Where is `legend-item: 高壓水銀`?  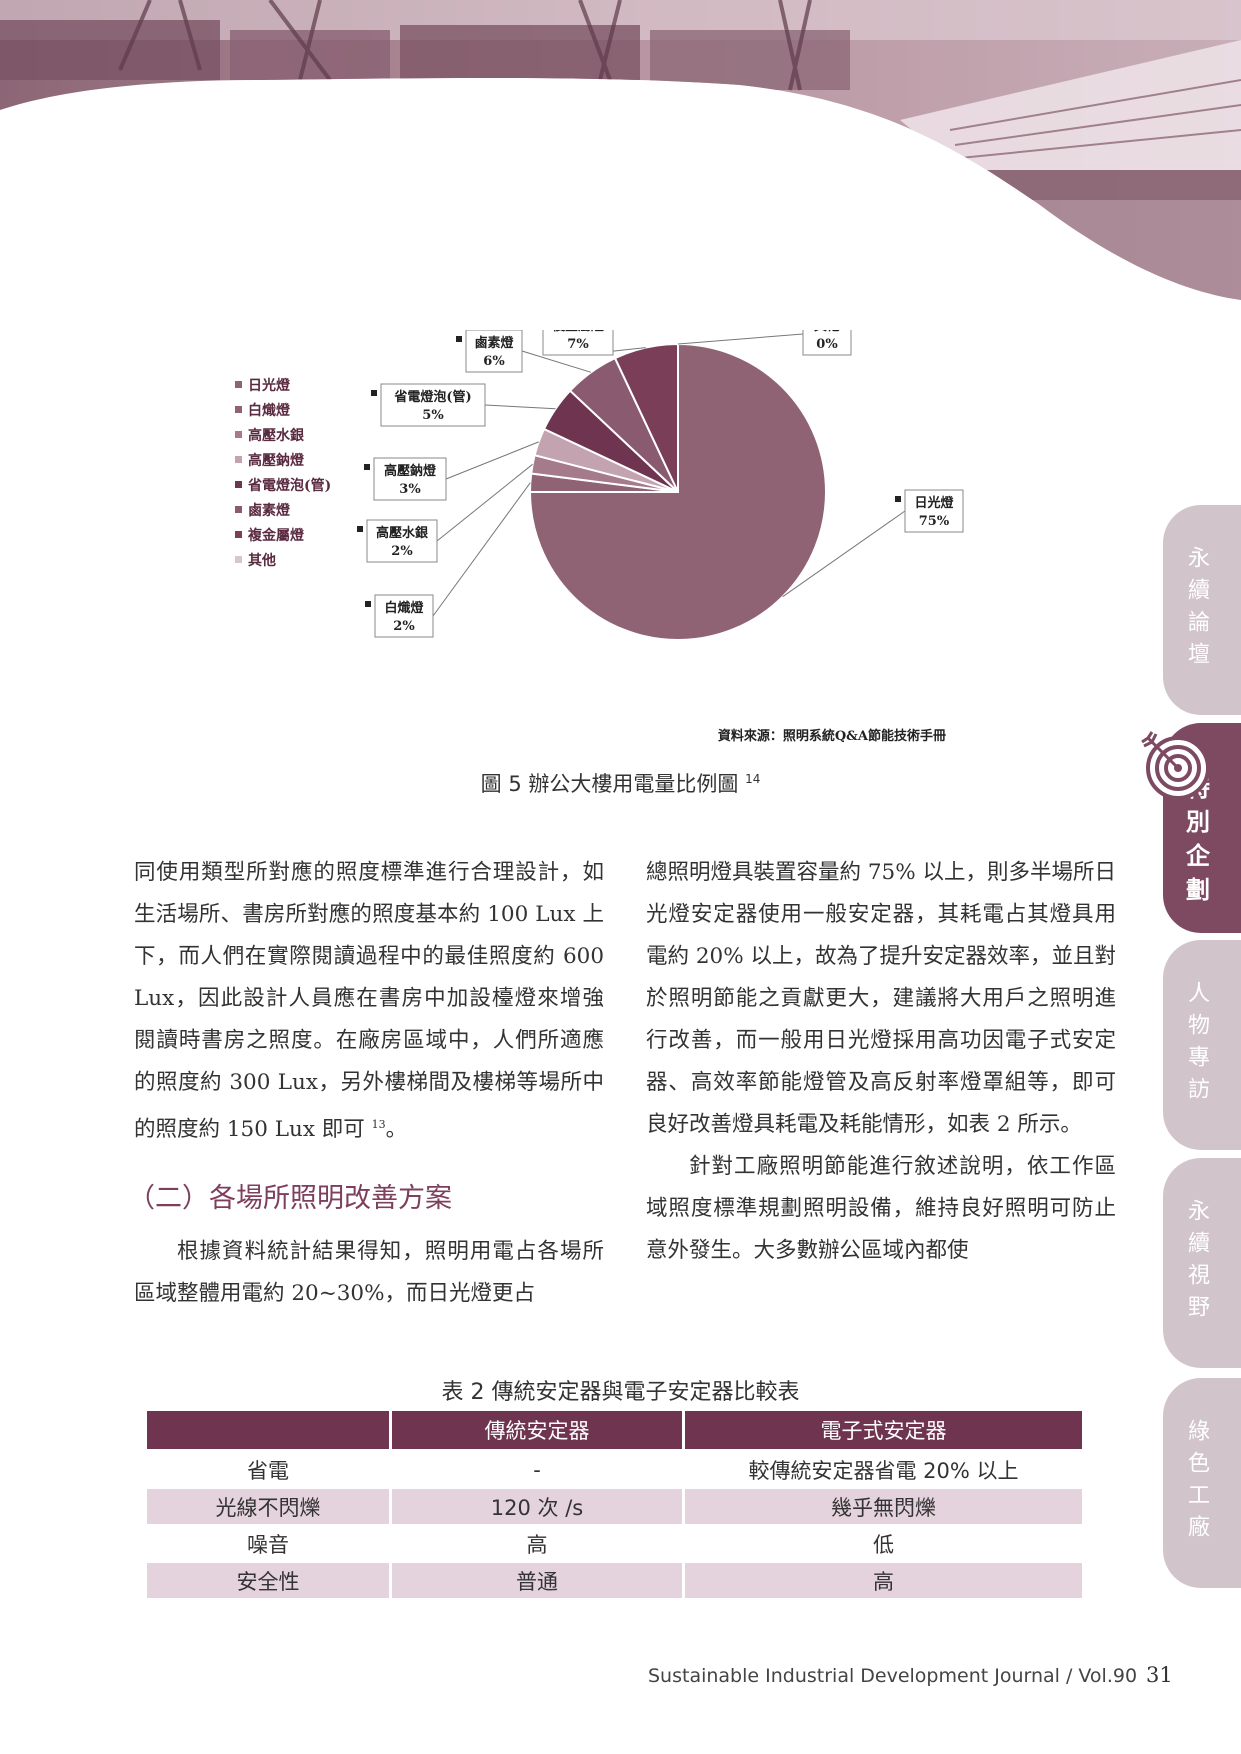
legend-item: 高壓水銀 is located at coordinates (269, 435).